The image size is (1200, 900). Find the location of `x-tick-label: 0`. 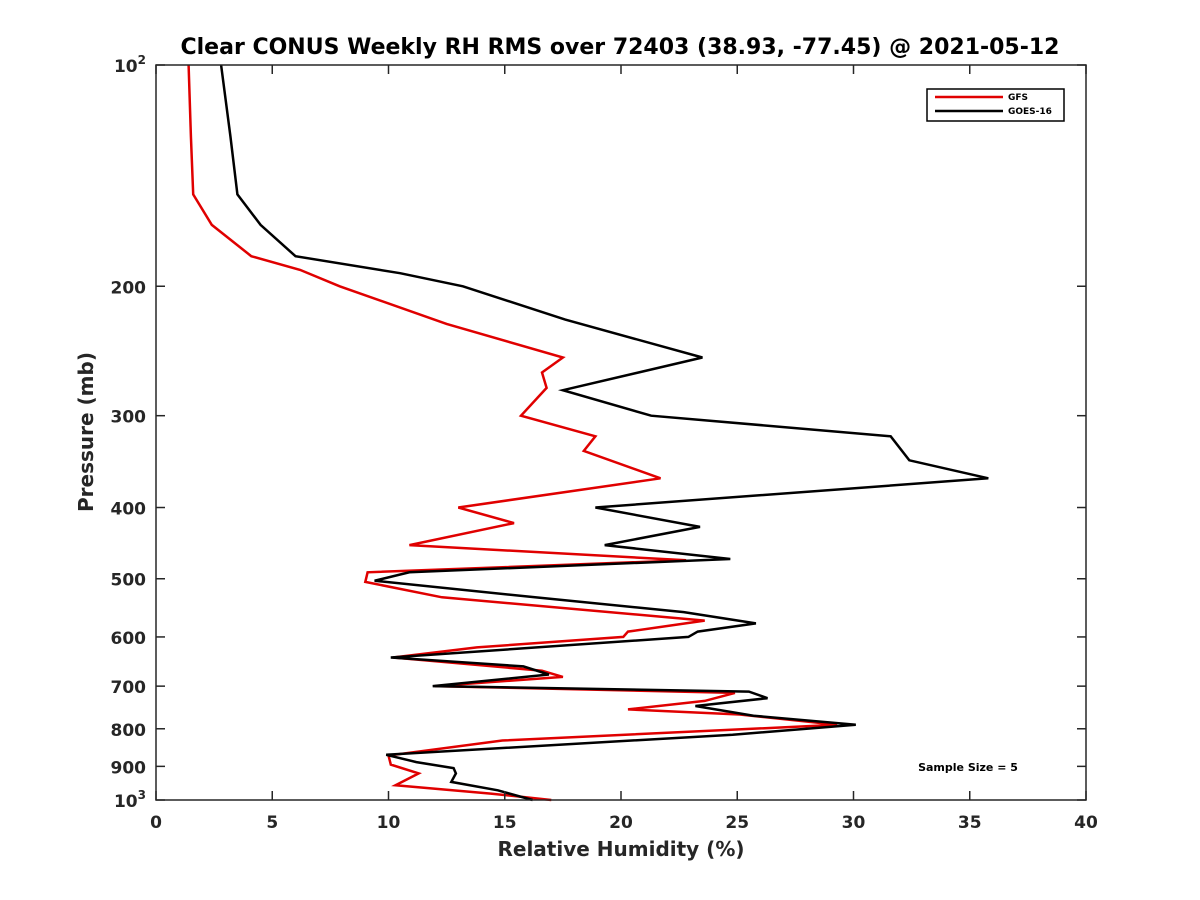

x-tick-label: 0 is located at coordinates (156, 823).